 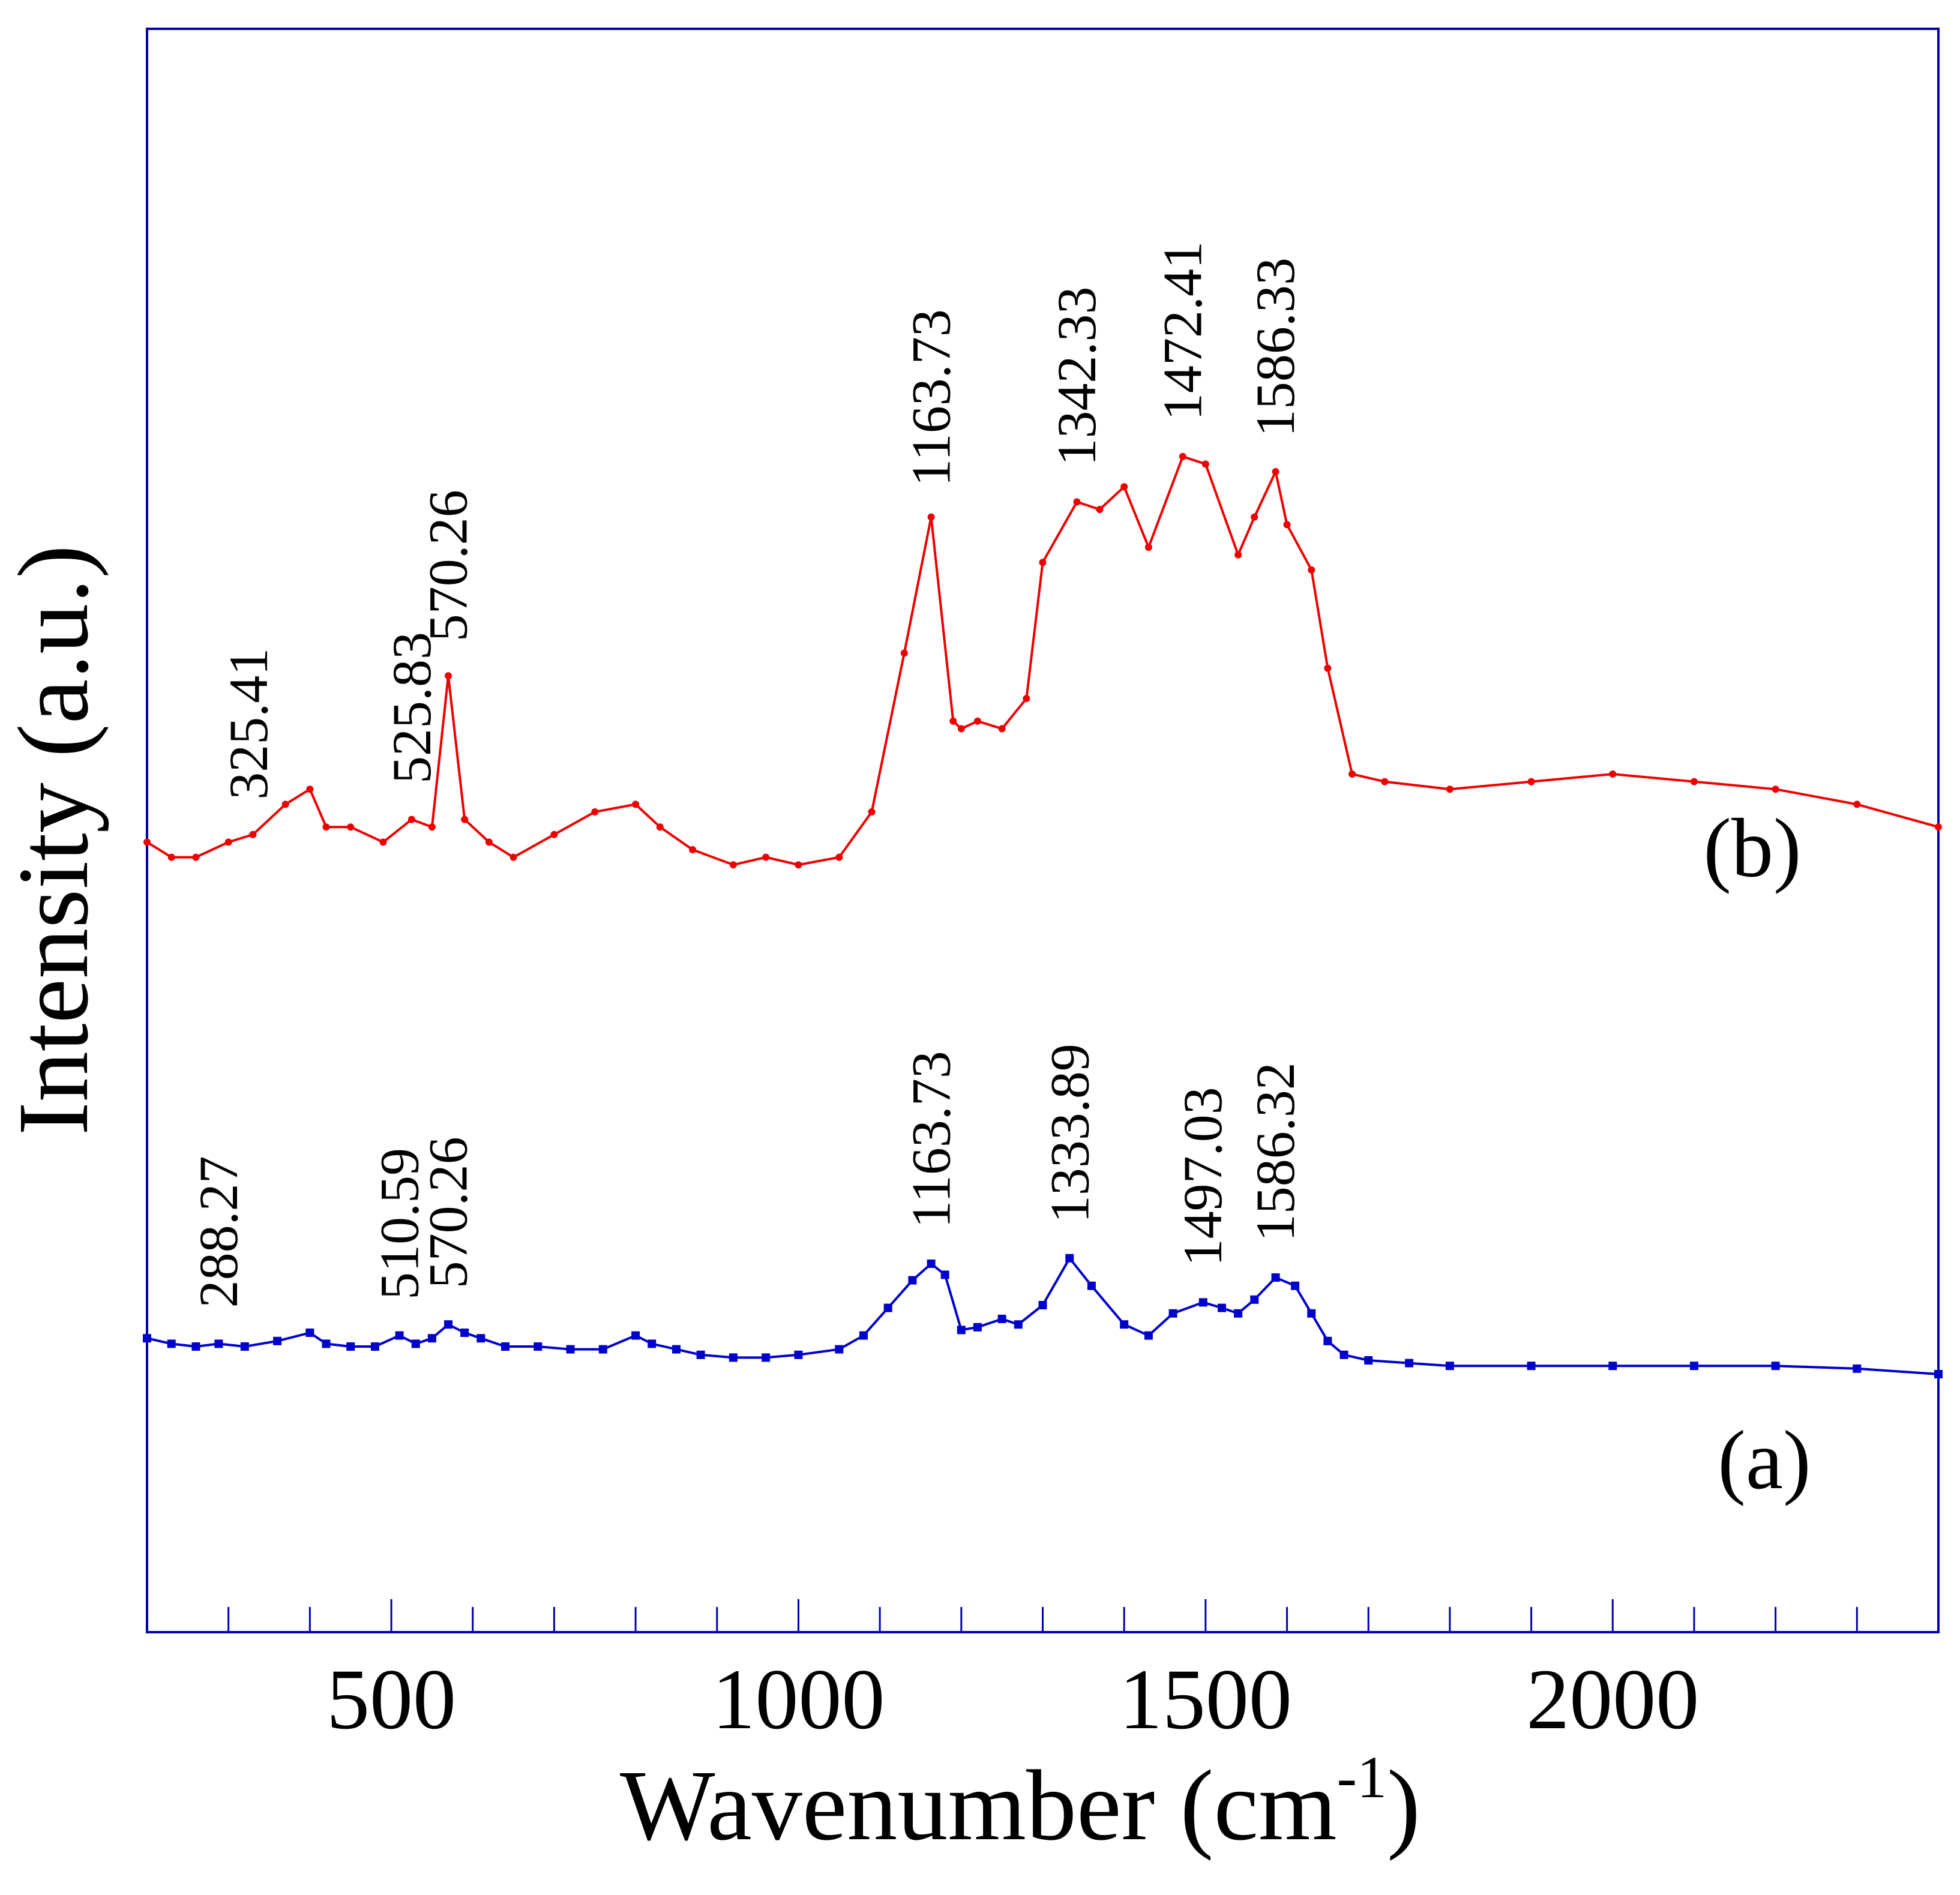 I want to click on x-axis-title-close: ), so click(x=1403, y=1805).